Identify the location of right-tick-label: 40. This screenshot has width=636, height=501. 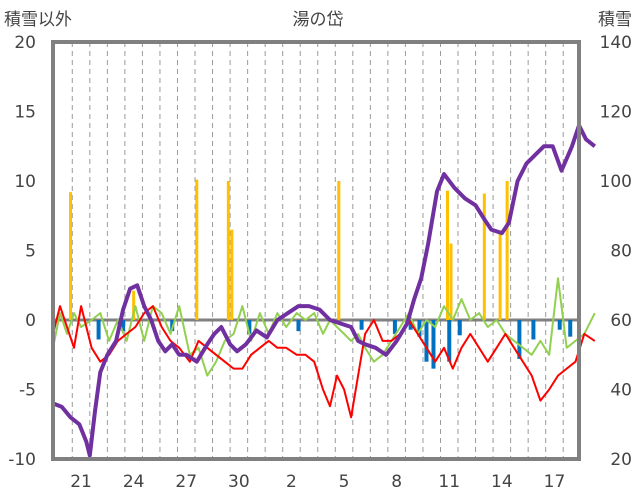
(621, 391).